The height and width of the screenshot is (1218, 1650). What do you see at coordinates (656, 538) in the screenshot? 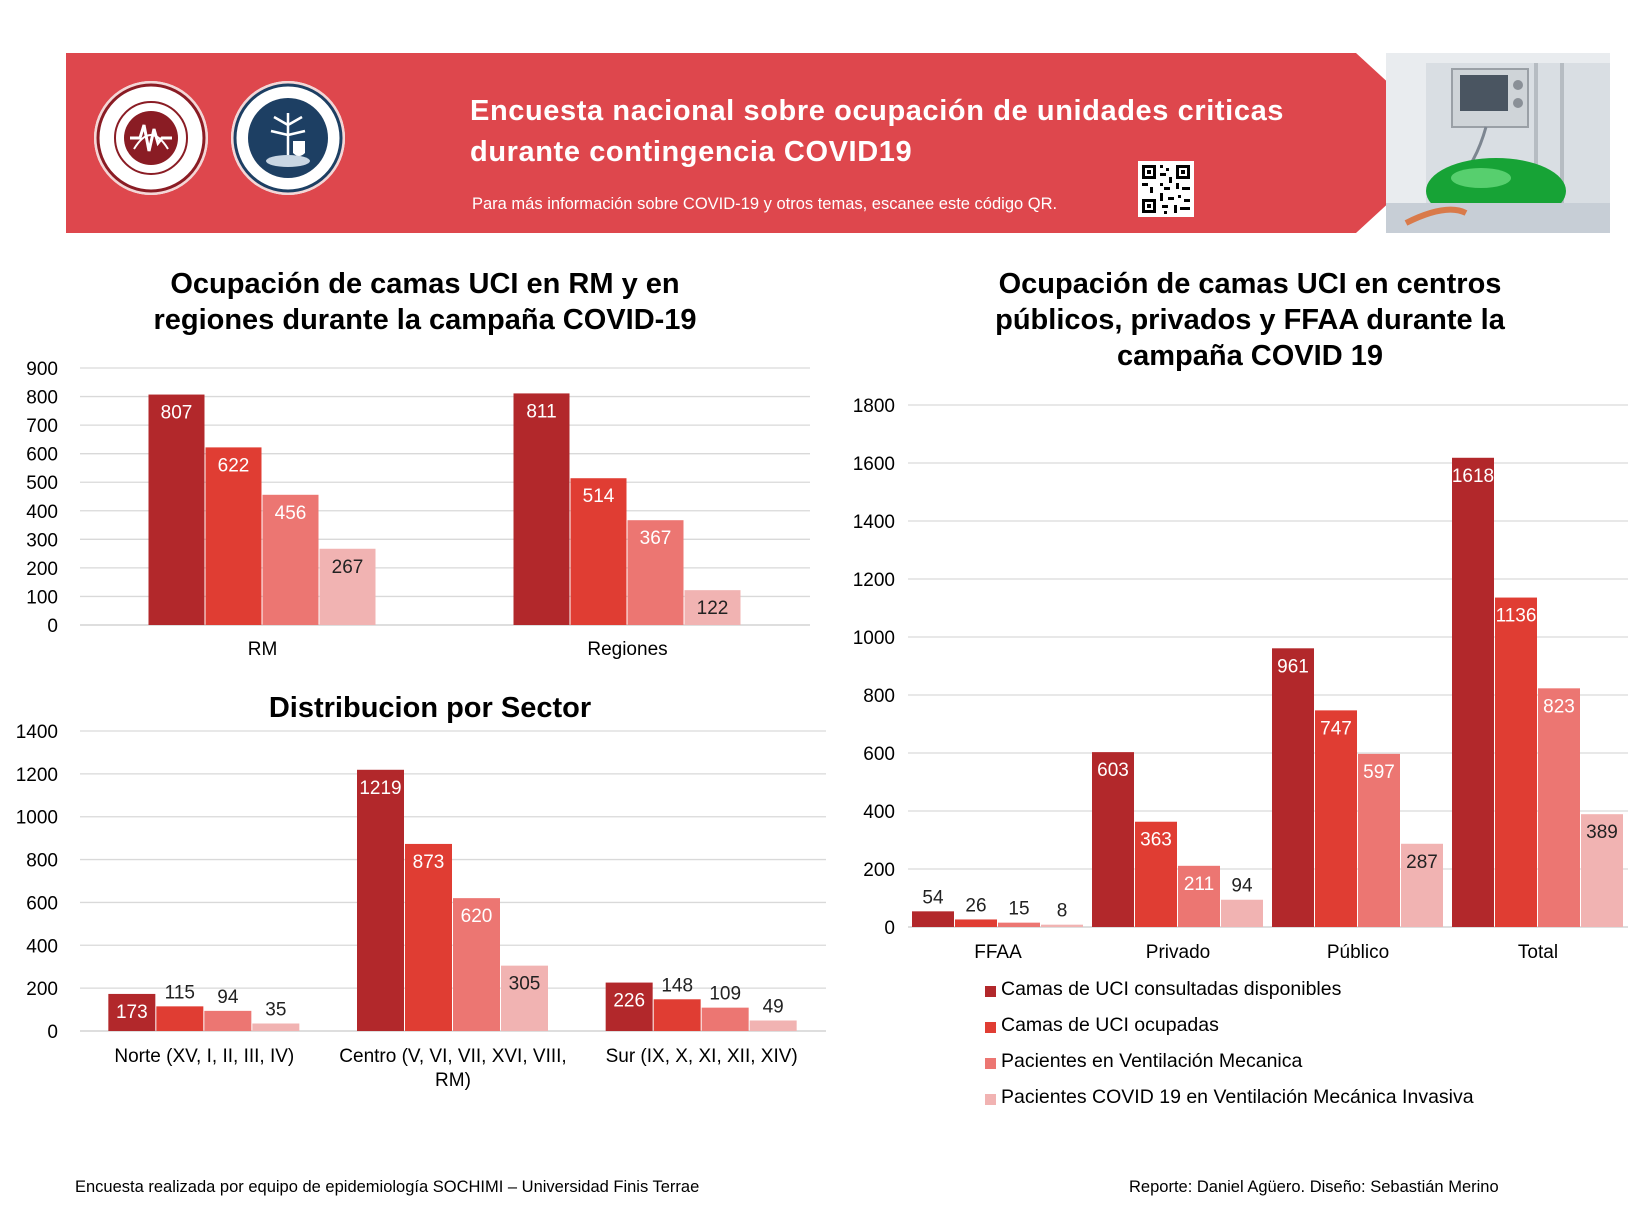
I see `data-label: 367` at bounding box center [656, 538].